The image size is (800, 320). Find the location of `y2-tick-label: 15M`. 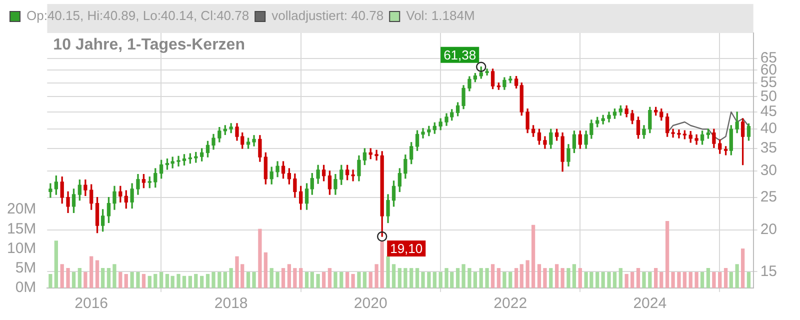

y2-tick-label: 15M is located at coordinates (21, 229).